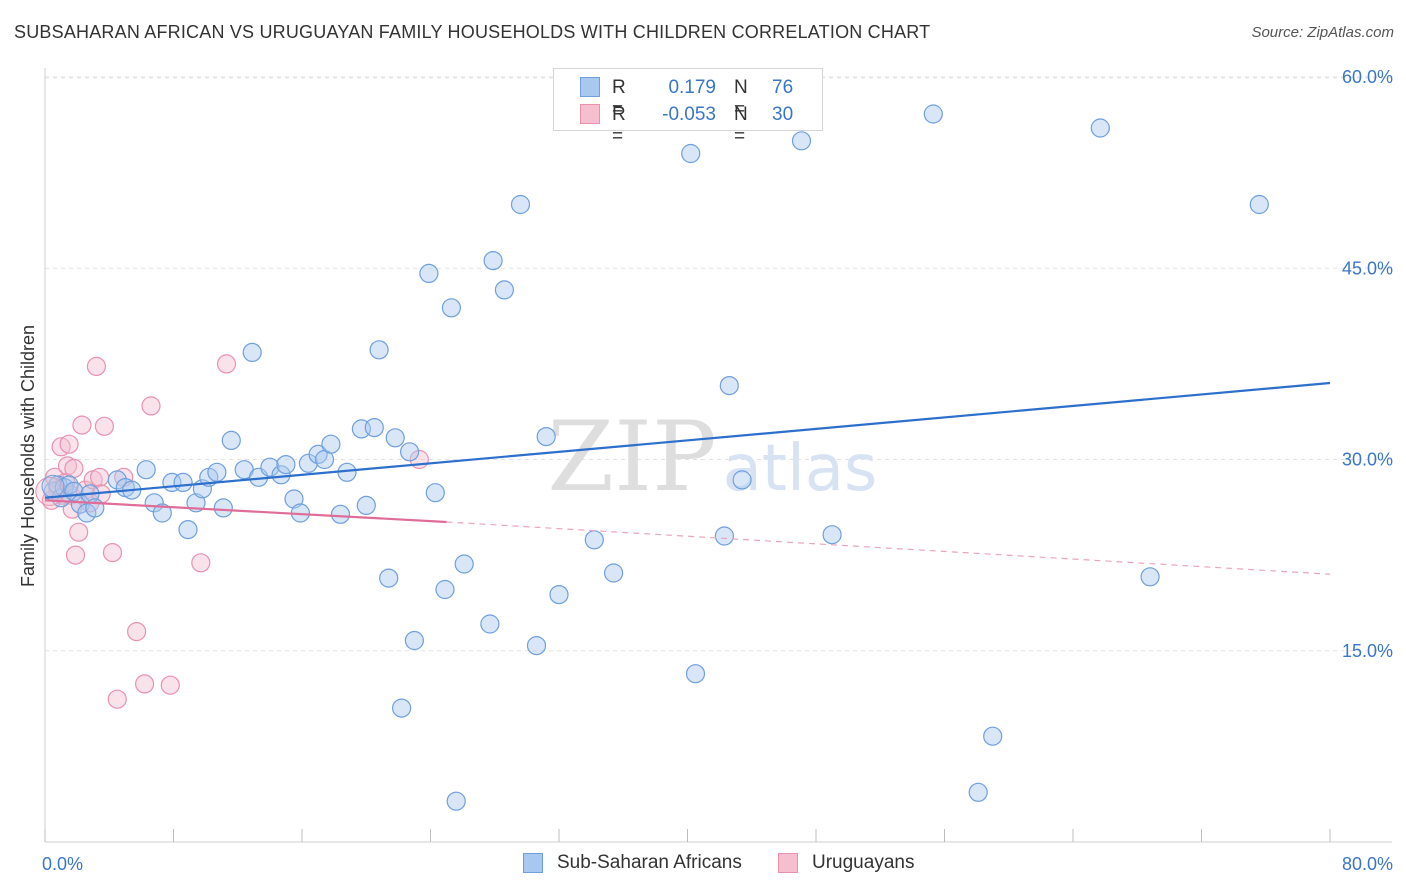  I want to click on y-tick-label: 30.0%, so click(1367, 460).